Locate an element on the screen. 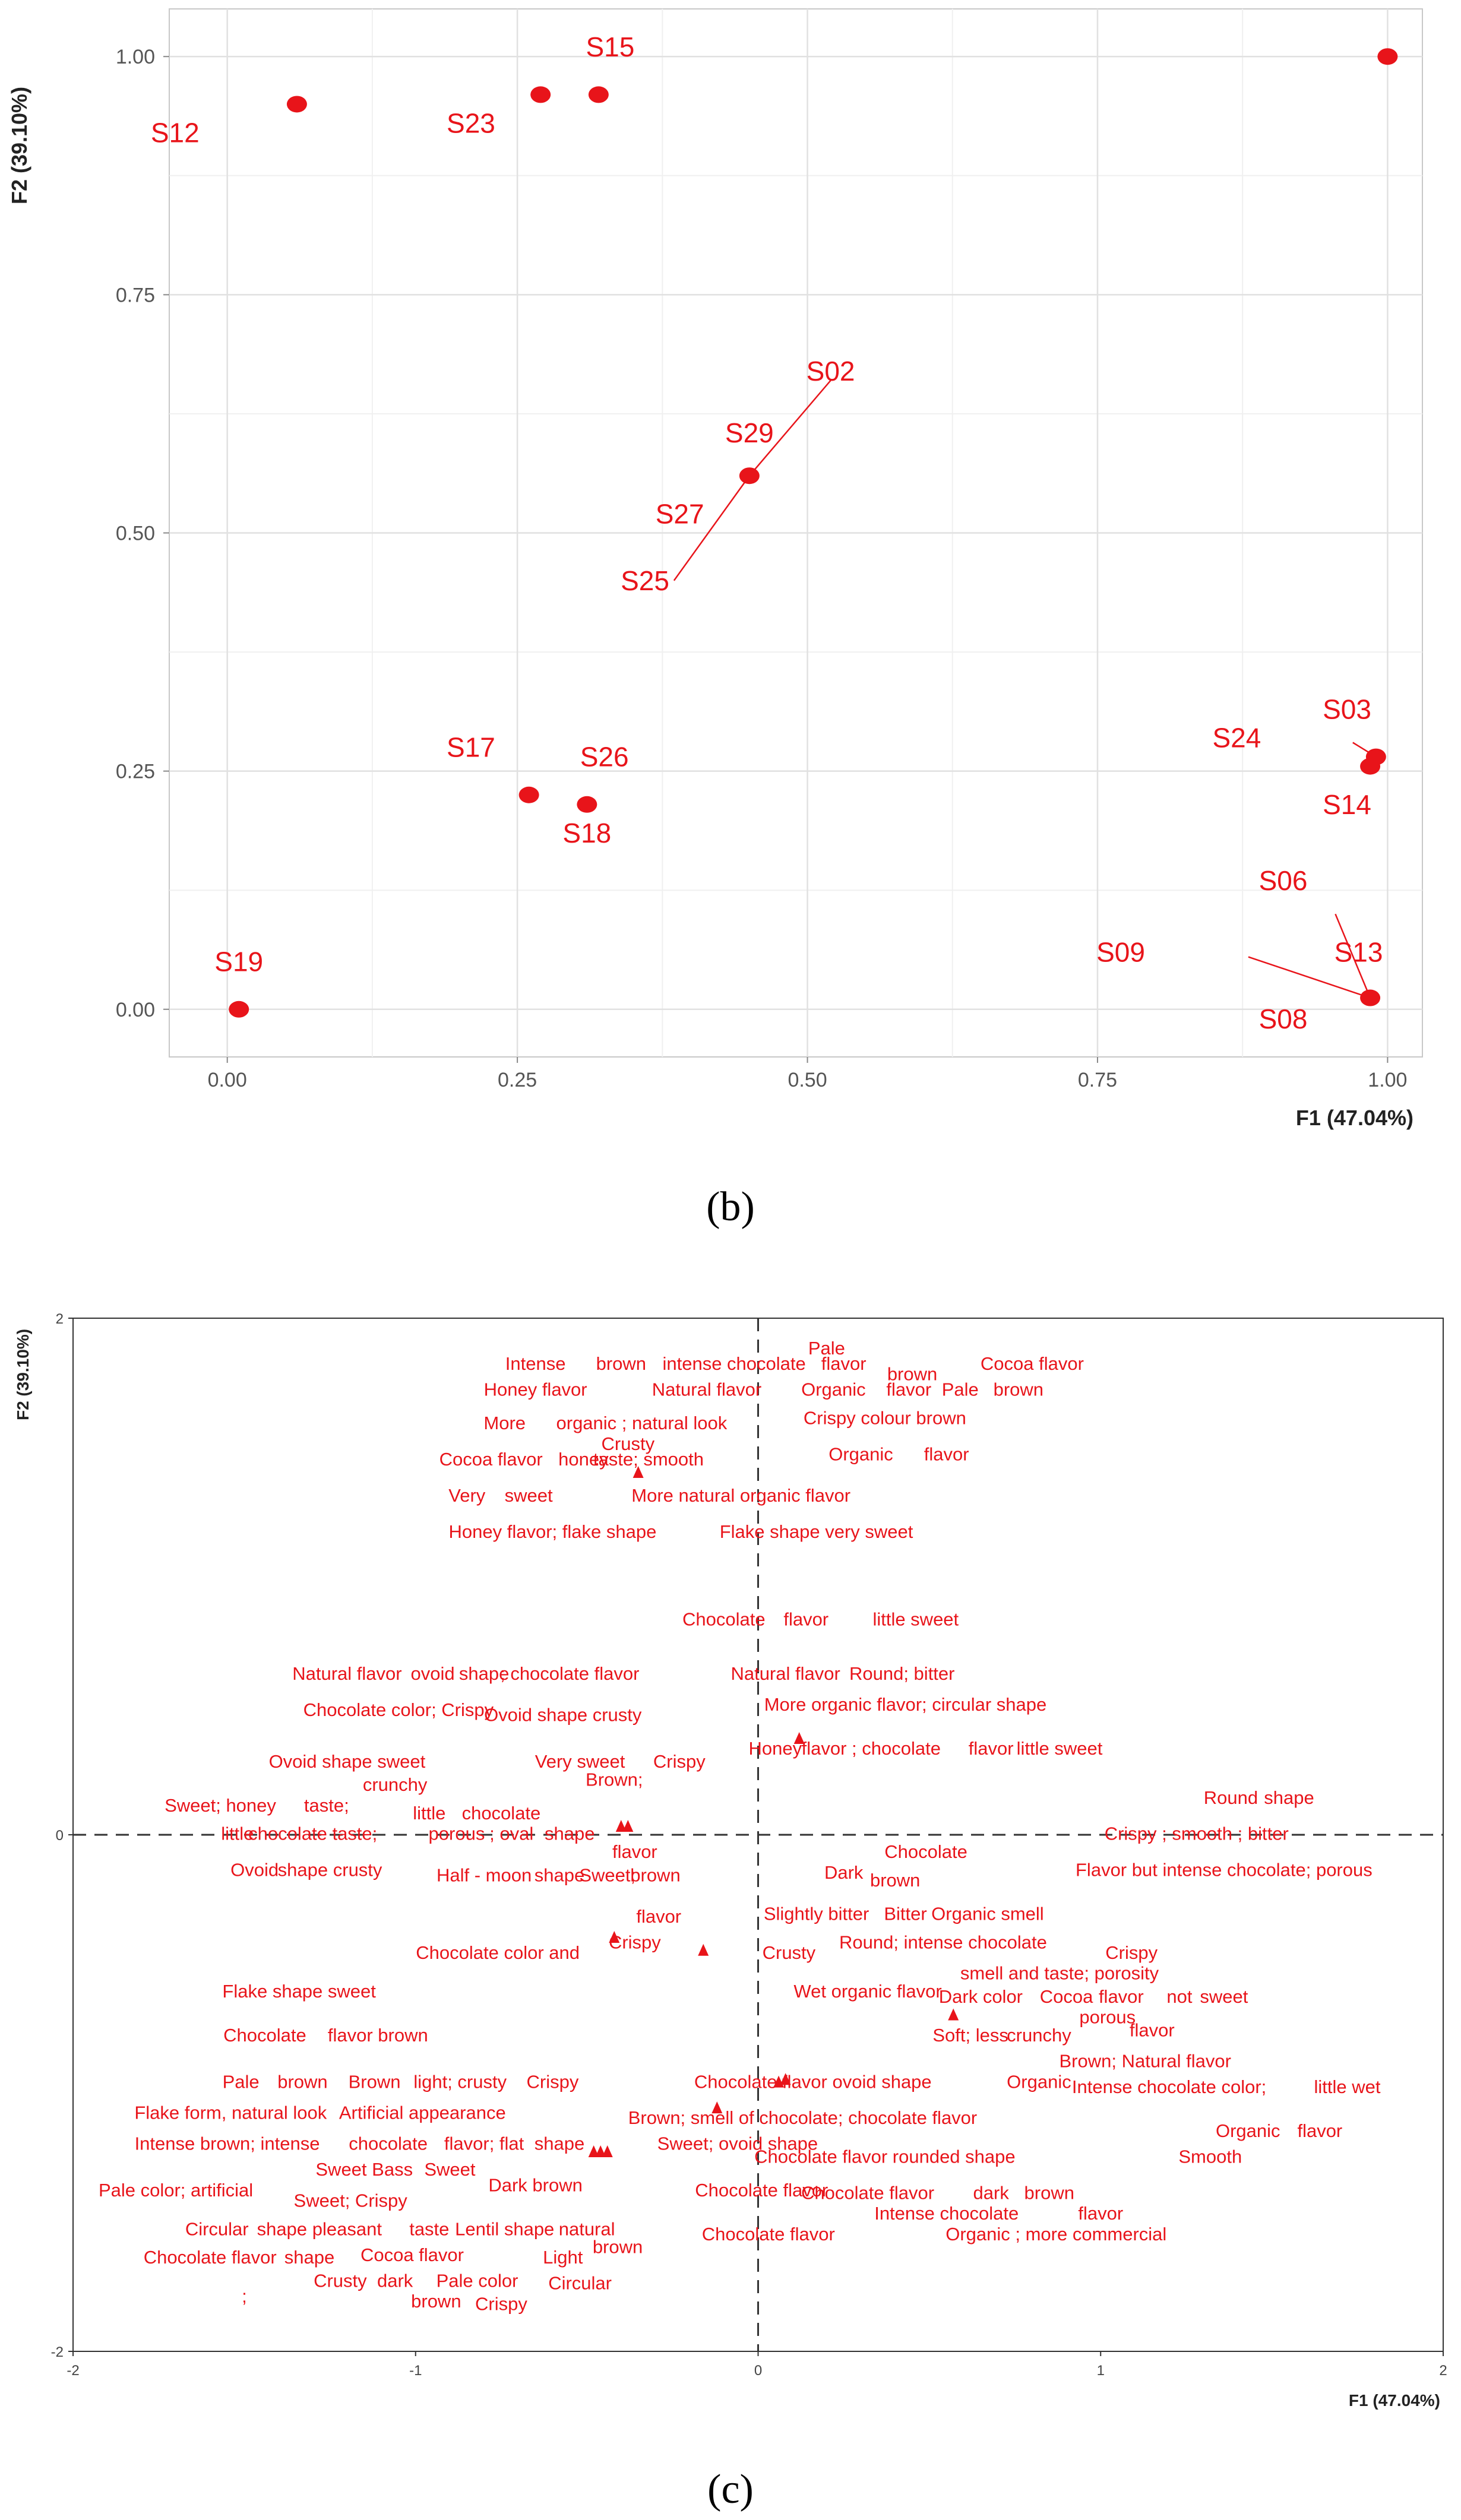 The width and height of the screenshot is (1461, 2520). attribute-label: Round is located at coordinates (1231, 1797).